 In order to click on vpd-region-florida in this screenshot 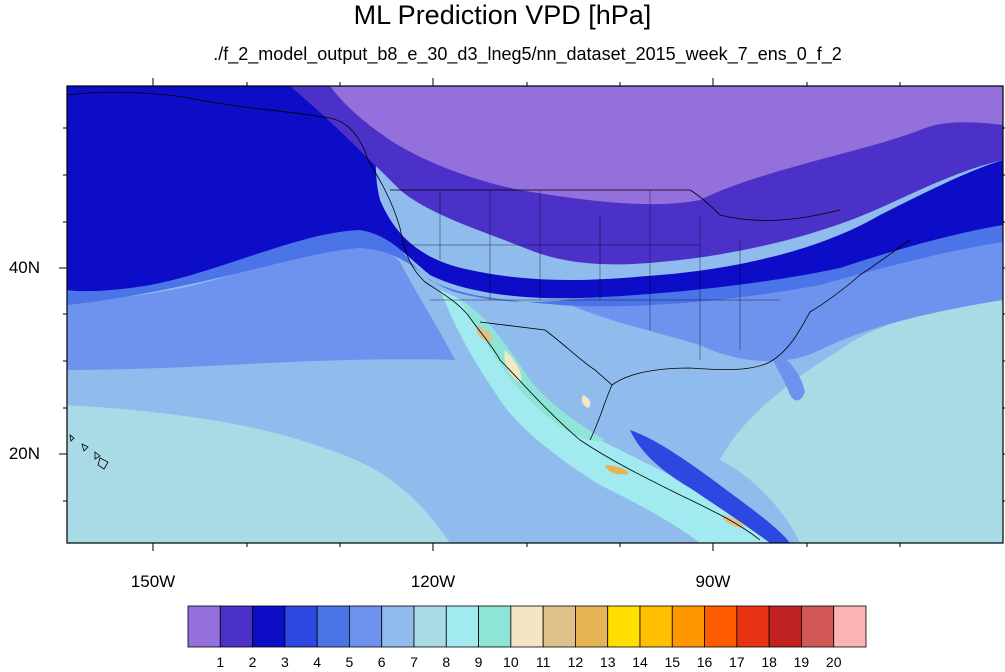, I will do `click(787, 375)`.